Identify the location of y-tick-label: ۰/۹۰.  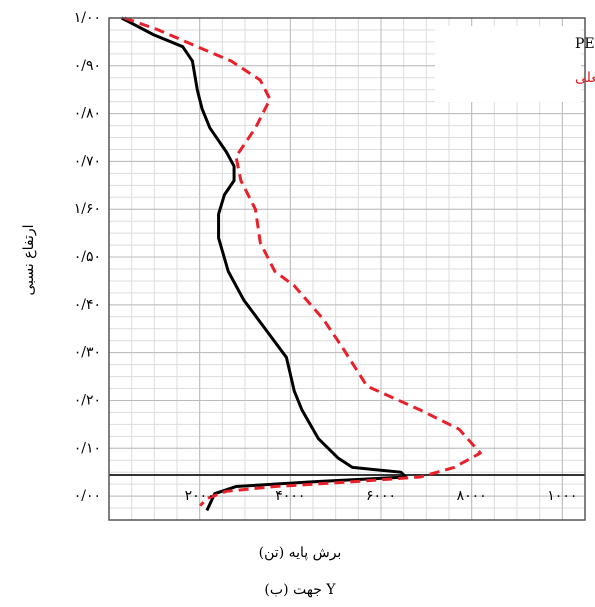
(87, 66).